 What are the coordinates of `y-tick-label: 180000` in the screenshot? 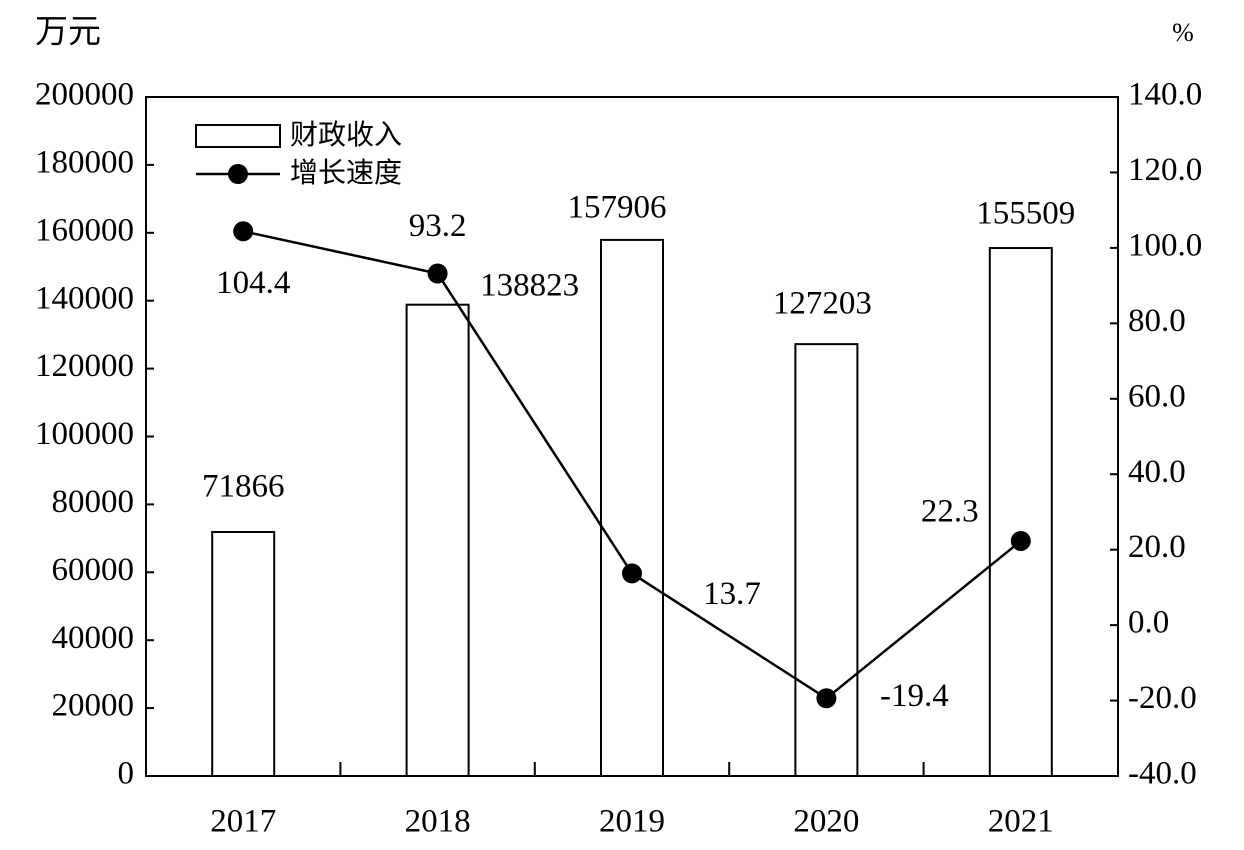 It's located at (84, 162).